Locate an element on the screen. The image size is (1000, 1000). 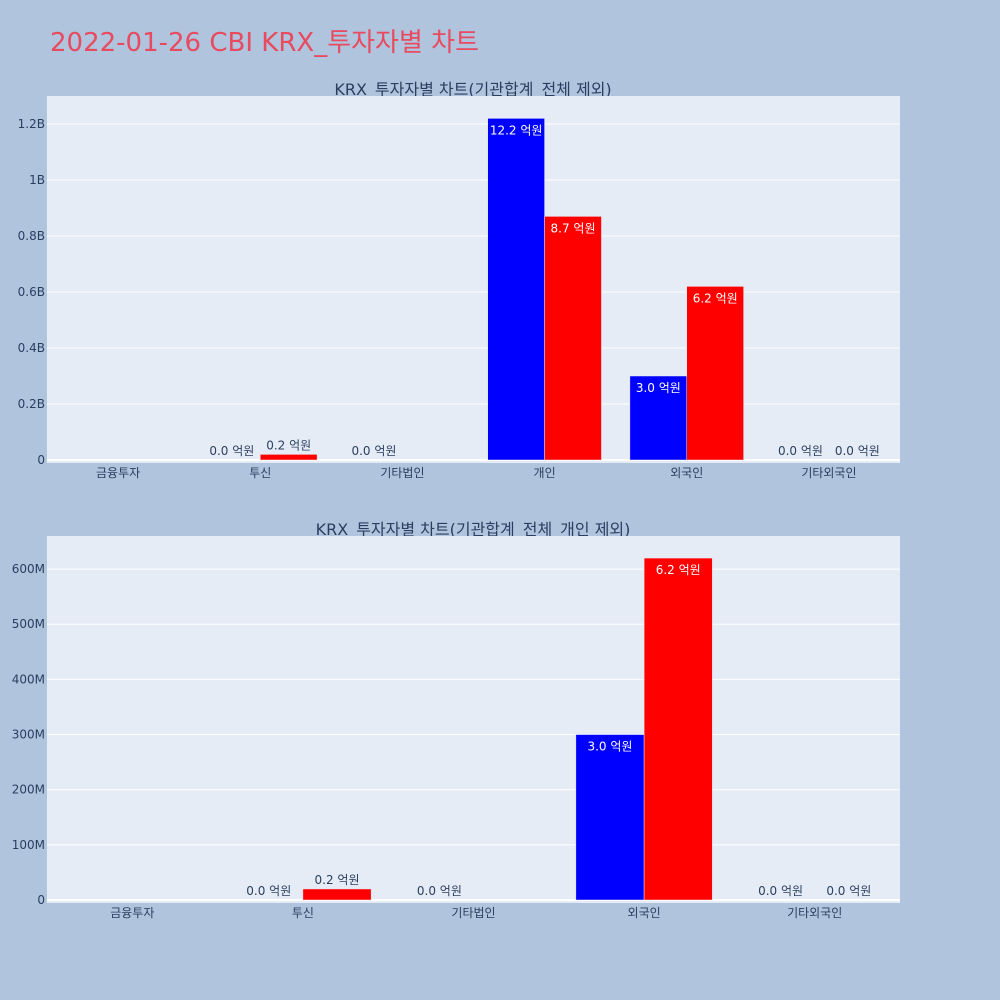
data-label: 12.2 억원 is located at coordinates (516, 130).